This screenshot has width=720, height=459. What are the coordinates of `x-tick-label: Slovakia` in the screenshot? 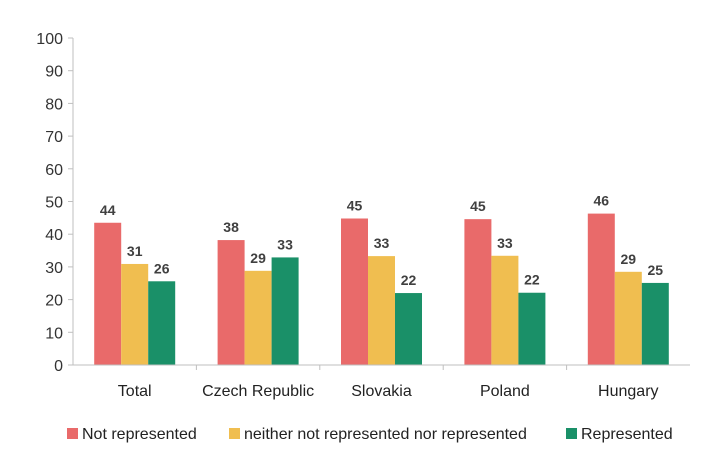 It's located at (381, 391).